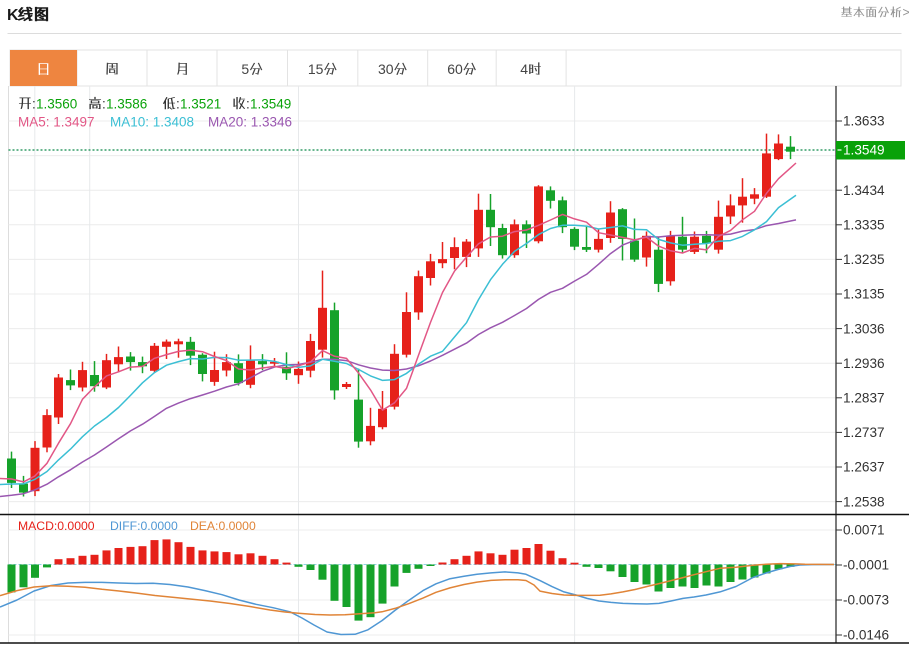 This screenshot has height=647, width=909. Describe the element at coordinates (864, 121) in the screenshot. I see `svg-text: 1.3633` at that location.